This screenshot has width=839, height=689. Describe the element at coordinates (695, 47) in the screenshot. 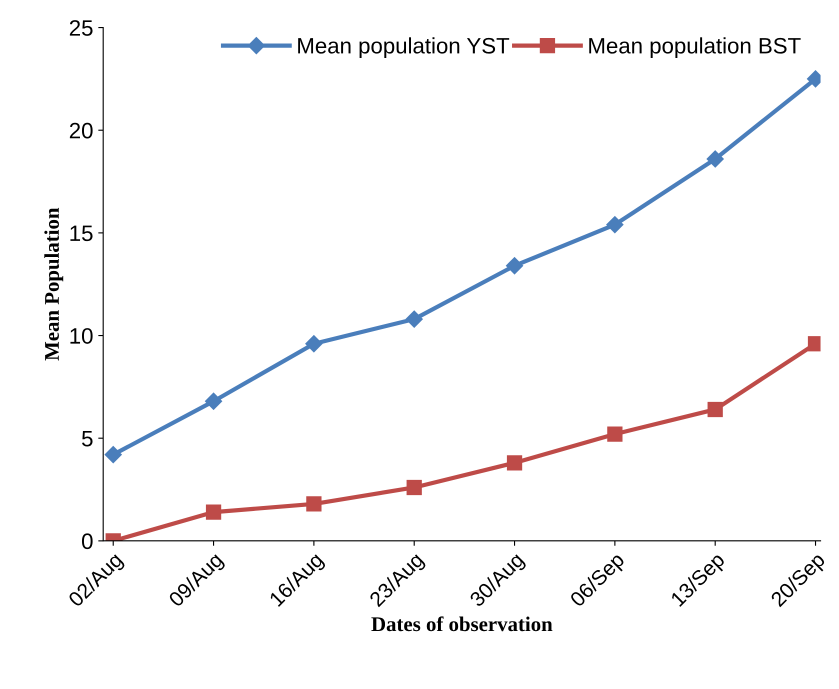

I see `legend-label: Mean population BST` at that location.